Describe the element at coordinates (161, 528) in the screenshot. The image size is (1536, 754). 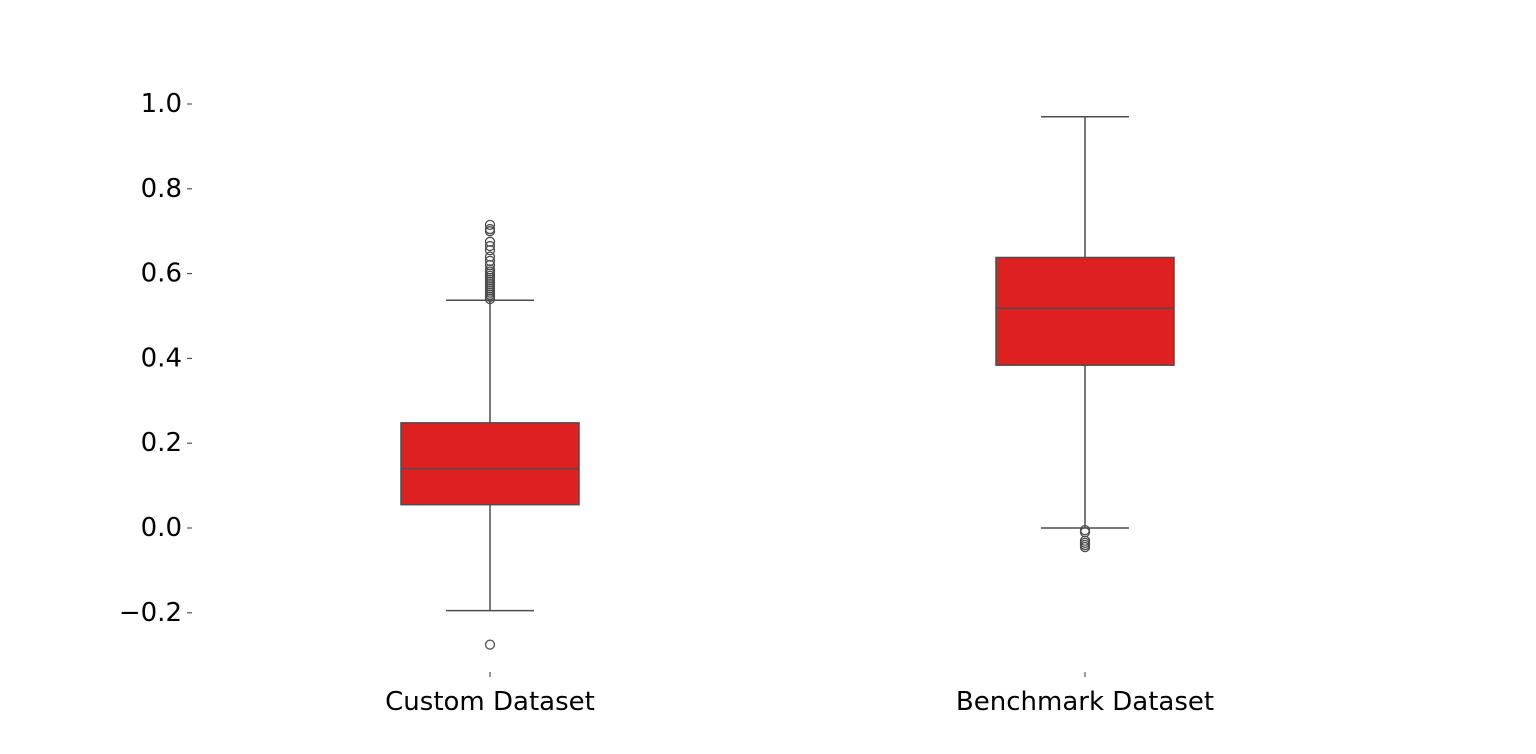
I see `y-tick-label: 0.0` at that location.